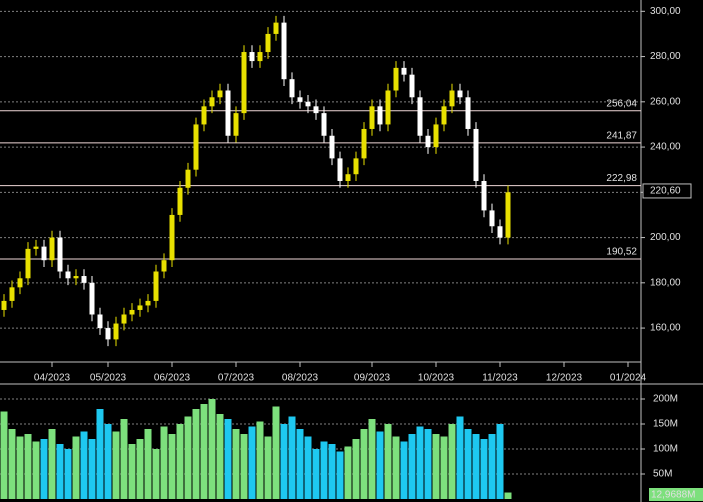  What do you see at coordinates (52, 378) in the screenshot?
I see `x-tick-label: 04/2023` at bounding box center [52, 378].